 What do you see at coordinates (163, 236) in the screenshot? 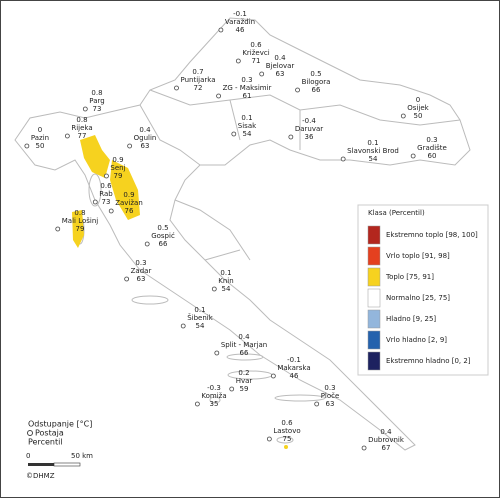
I see `station-name: Gospić` at bounding box center [163, 236].